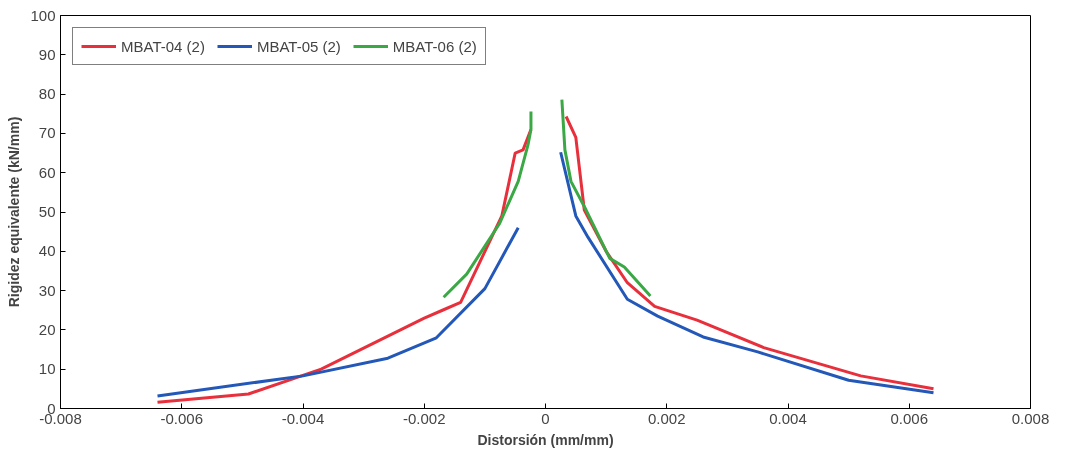 The height and width of the screenshot is (454, 1069). I want to click on y-axis-title: Rigidez equivalente (kN/mm), so click(14, 212).